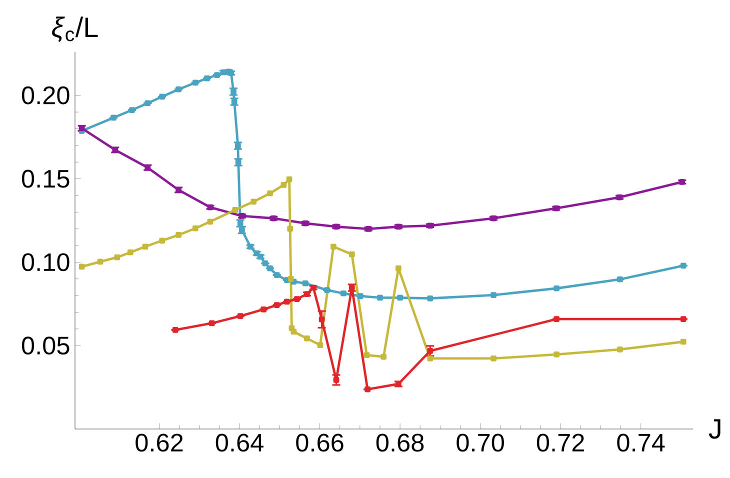 The image size is (730, 478). What do you see at coordinates (320, 443) in the screenshot?
I see `x-tick-label: 0.66` at bounding box center [320, 443].